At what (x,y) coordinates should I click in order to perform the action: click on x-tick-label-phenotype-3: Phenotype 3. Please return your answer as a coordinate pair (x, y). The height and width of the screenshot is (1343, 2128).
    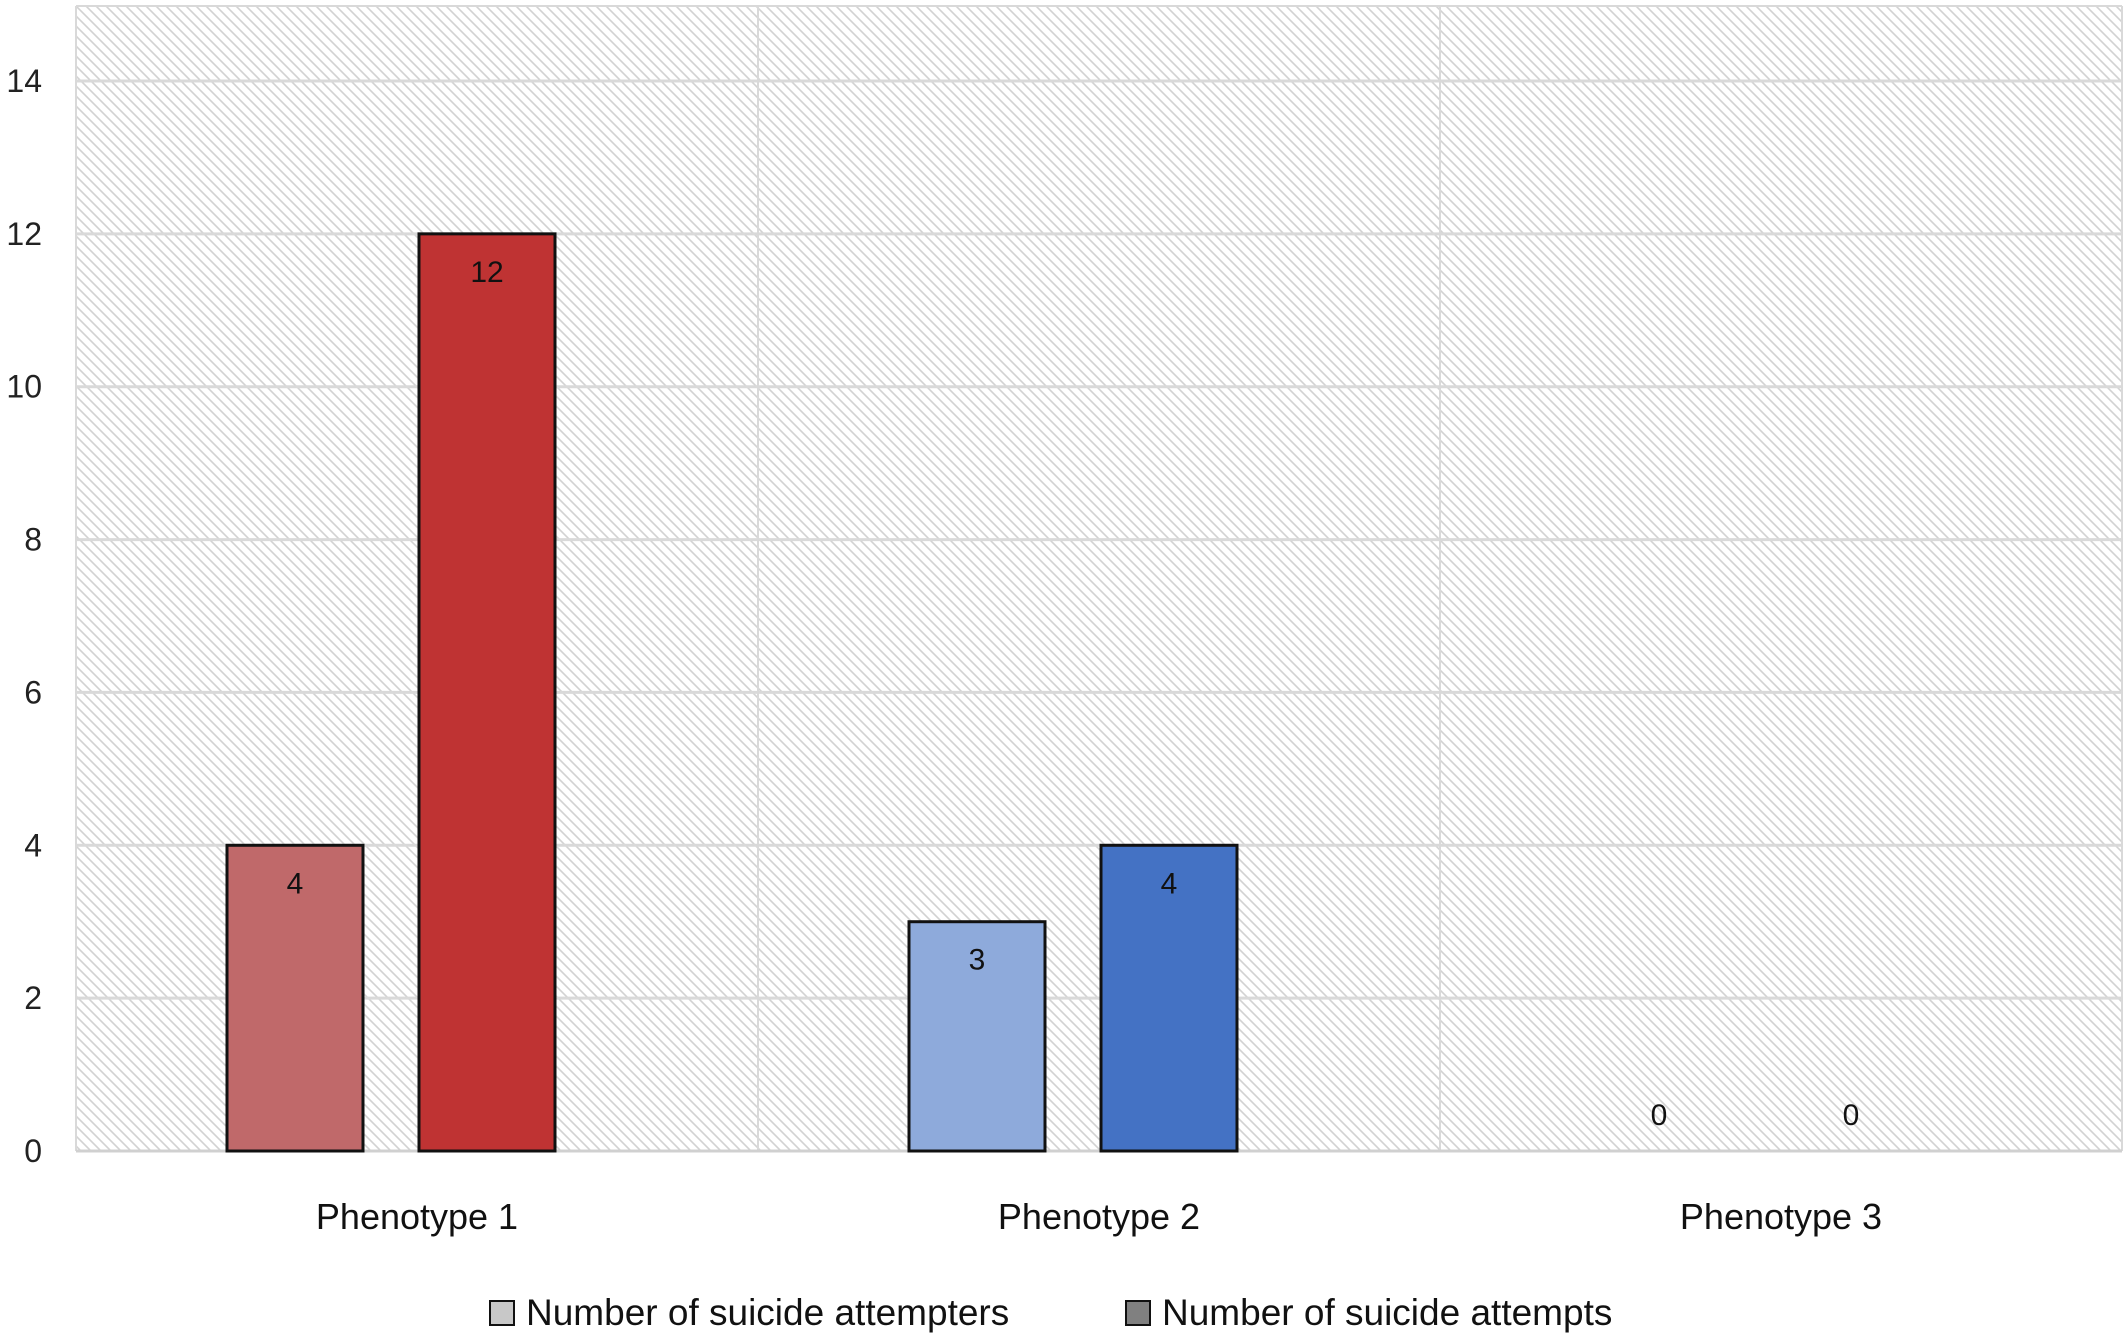
    Looking at the image, I should click on (1781, 1216).